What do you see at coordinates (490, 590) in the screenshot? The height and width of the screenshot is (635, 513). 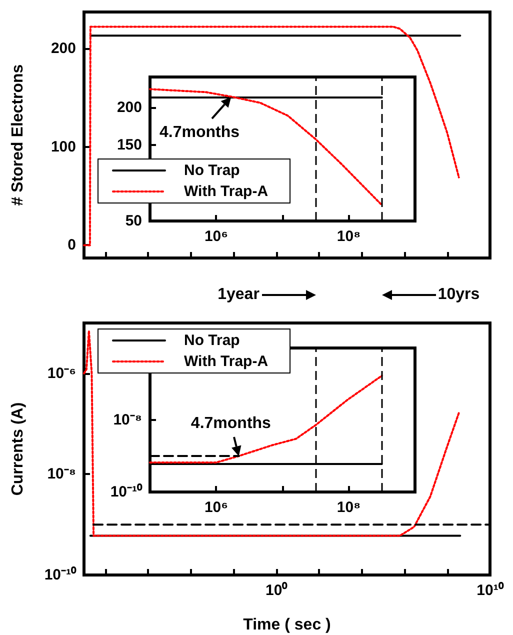 I see `x-tick-label: 10¹⁰` at bounding box center [490, 590].